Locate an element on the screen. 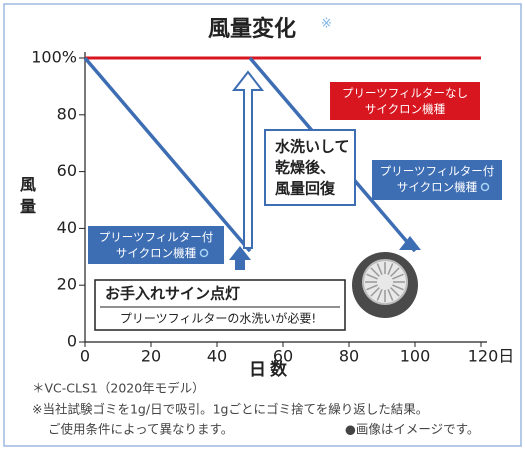  x-tick-label: 80 is located at coordinates (349, 356).